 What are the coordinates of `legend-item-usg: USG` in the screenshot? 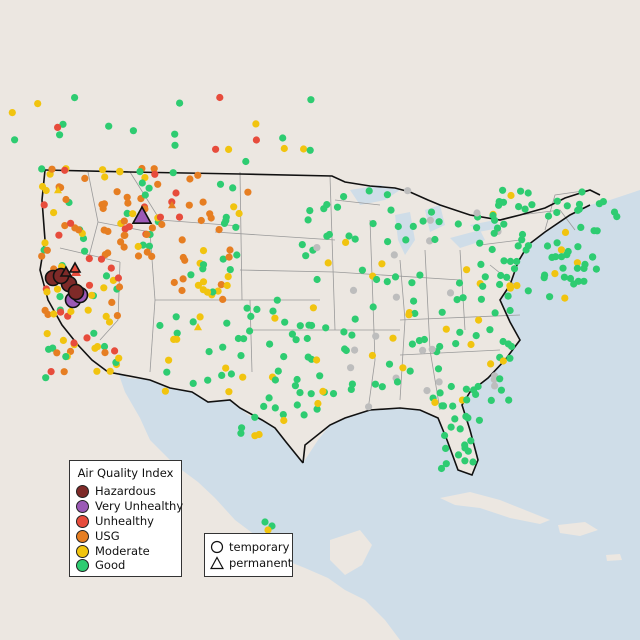 It's located at (98, 536).